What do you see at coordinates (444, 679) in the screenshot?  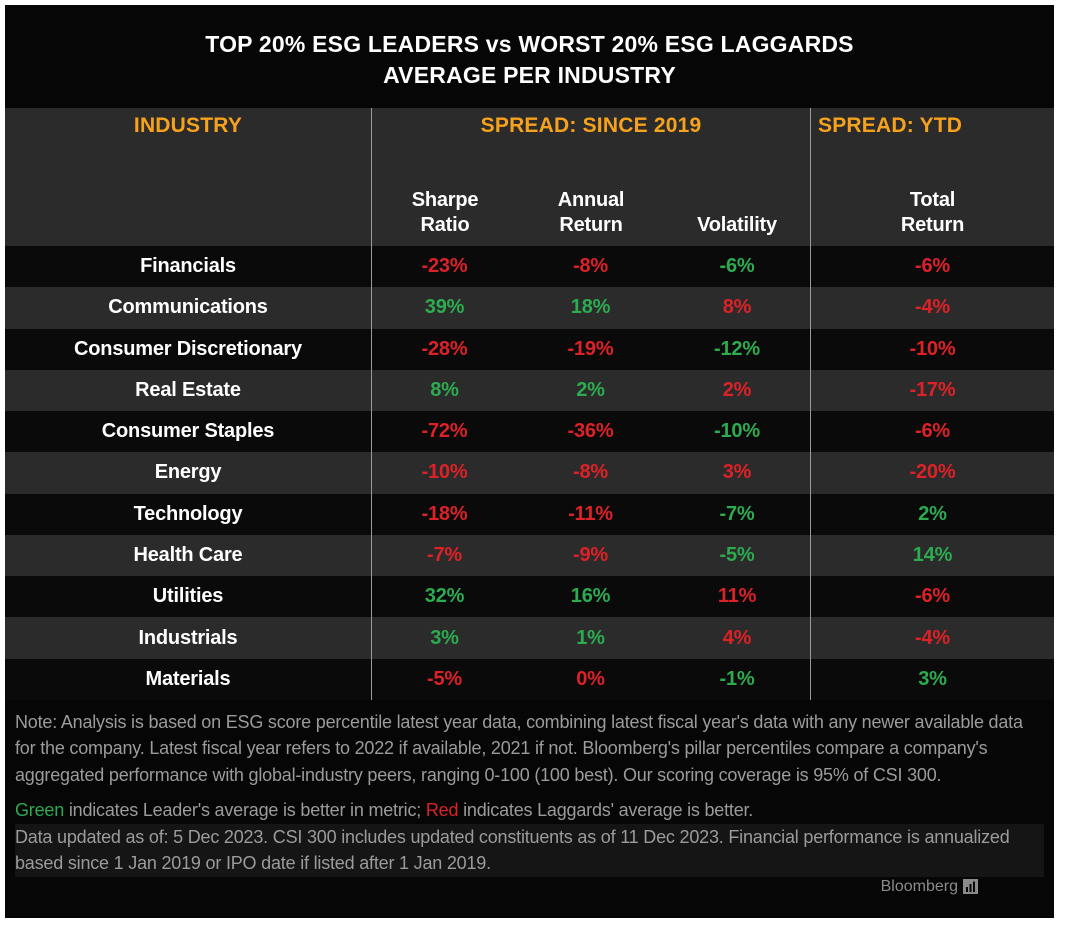 I see `sharpe-ratio-cell: -5%` at bounding box center [444, 679].